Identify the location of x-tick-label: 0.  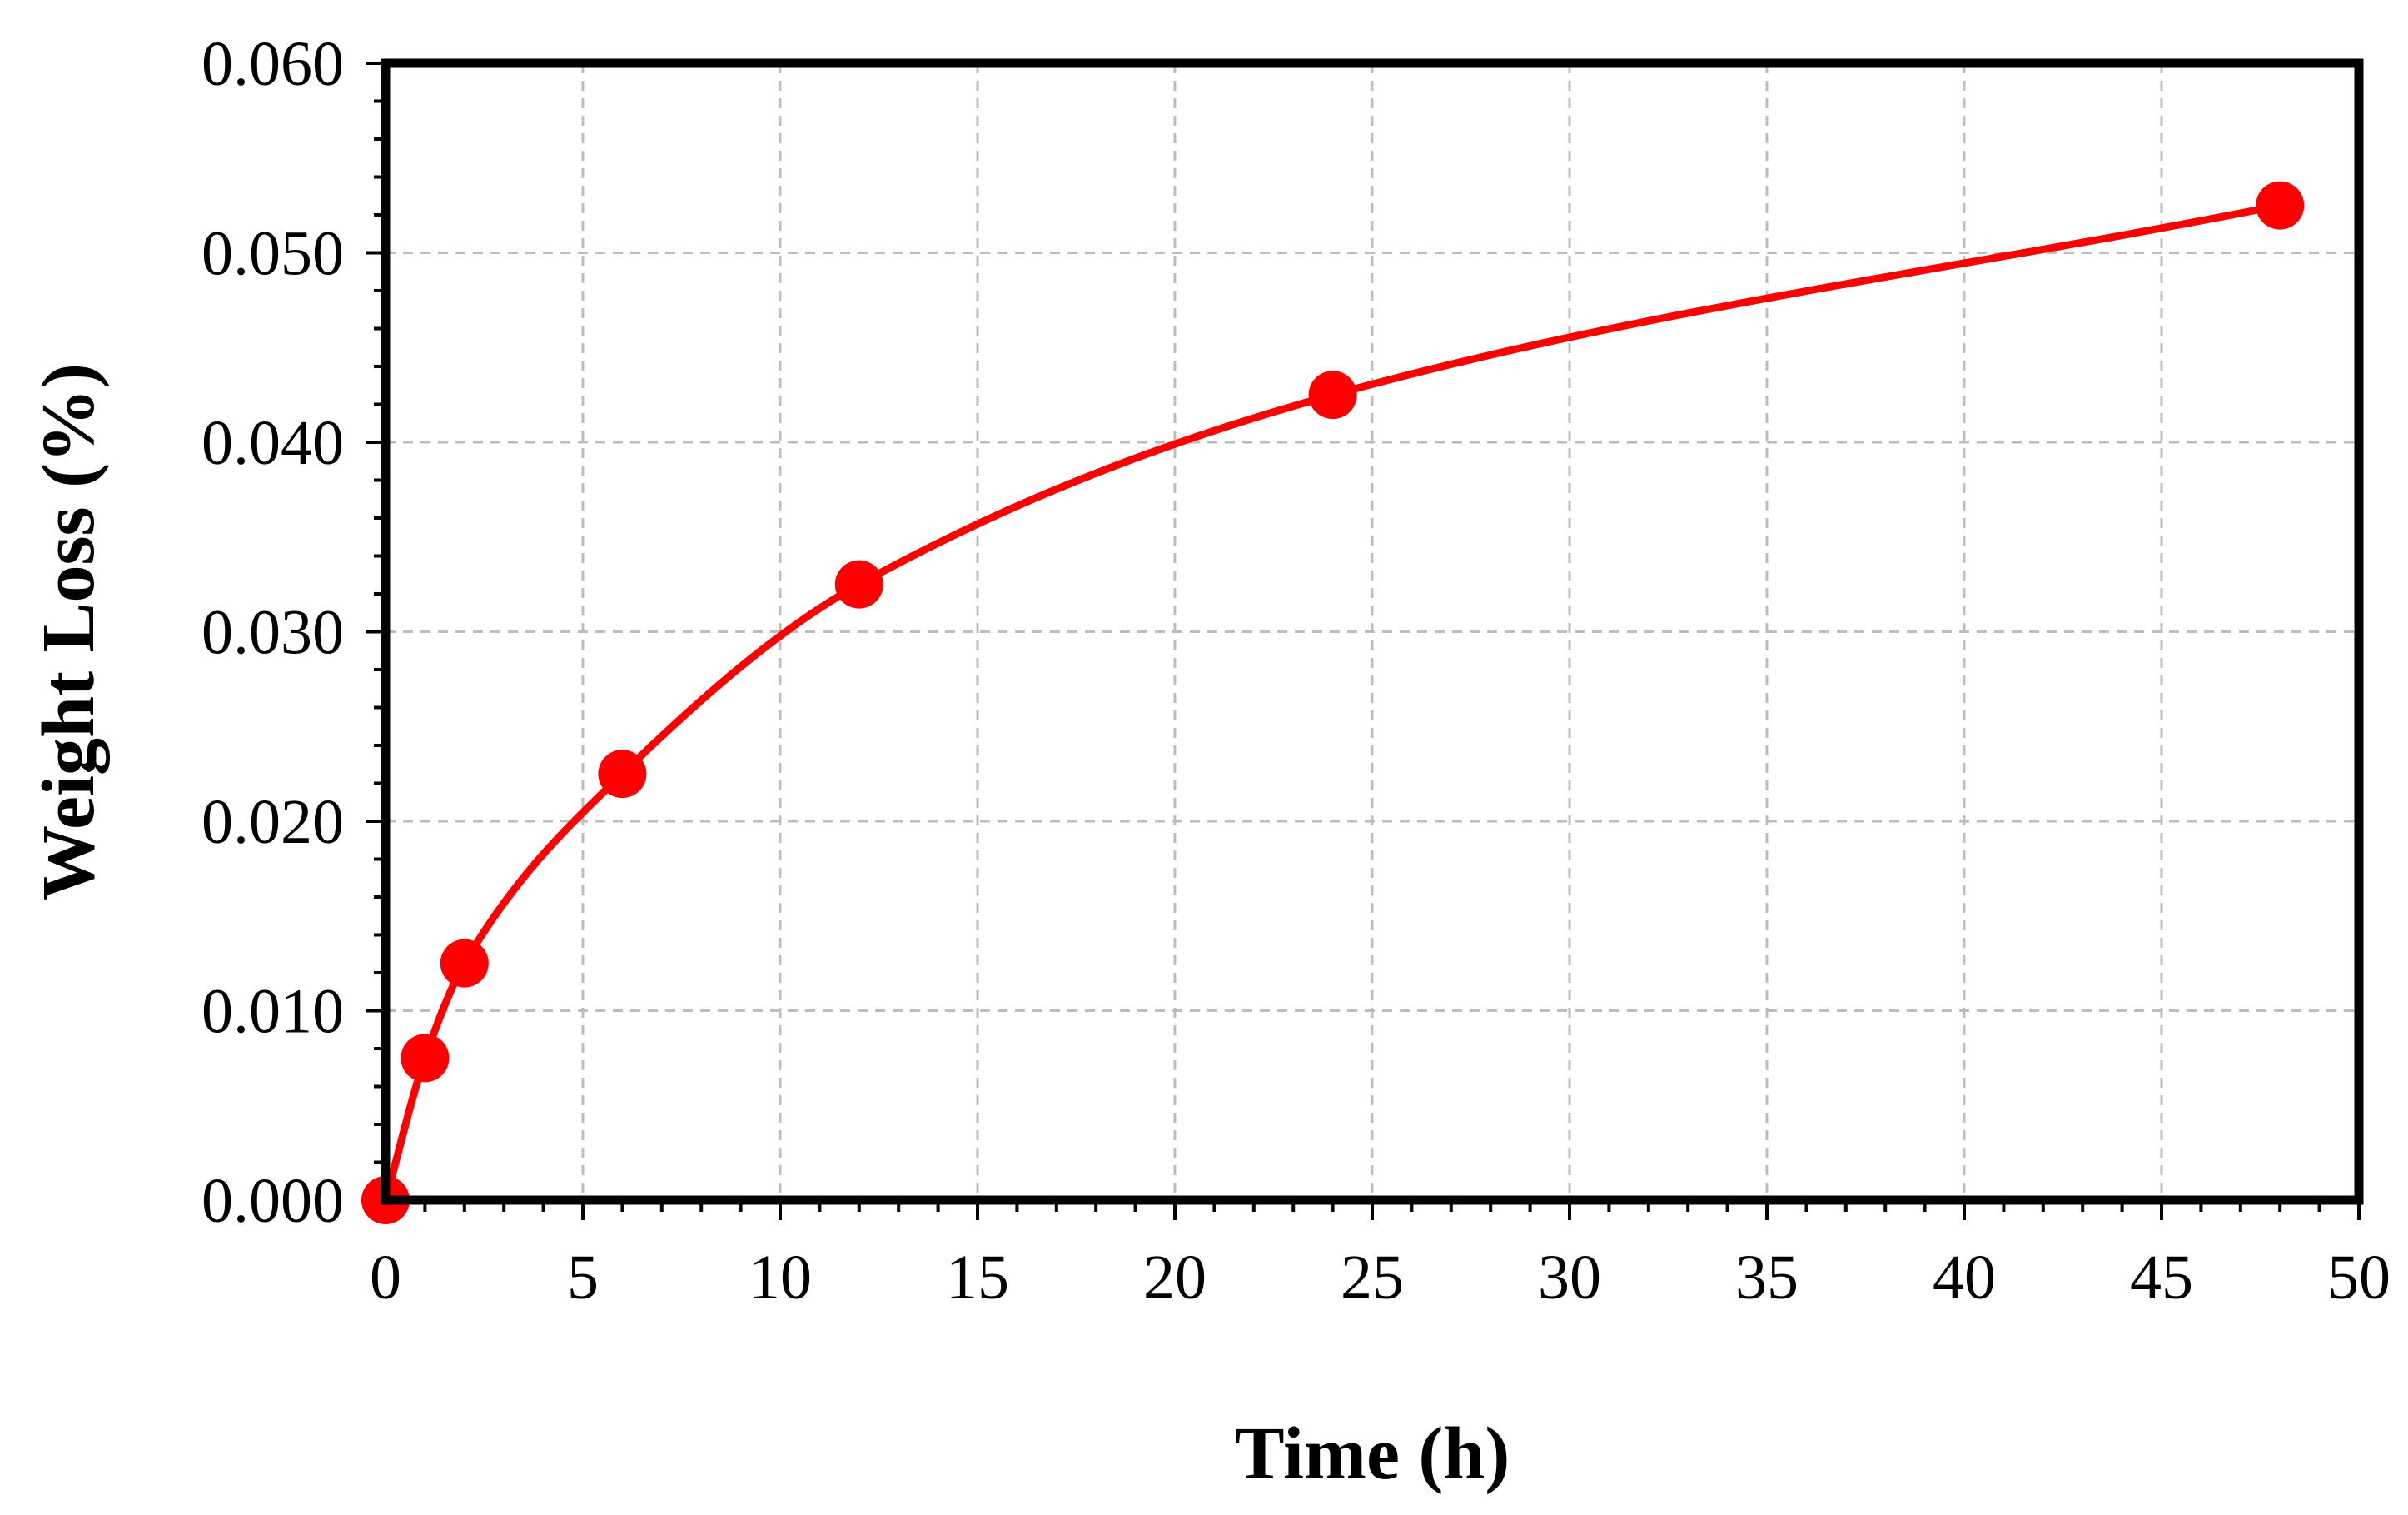
(385, 1278).